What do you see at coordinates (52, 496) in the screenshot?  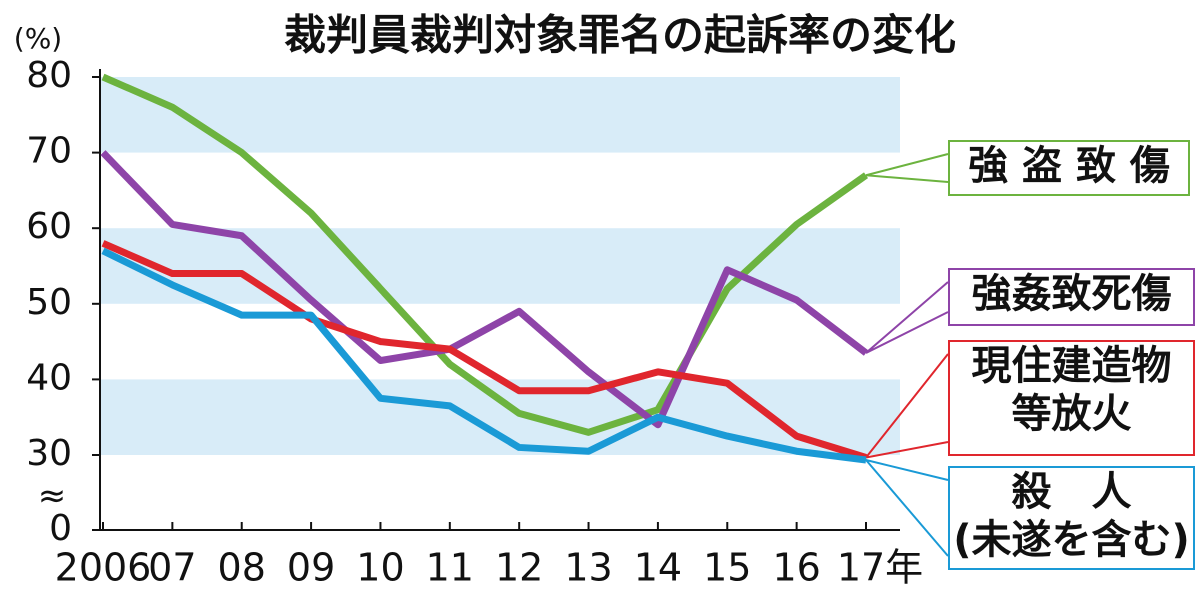 I see `axis-break: ≈` at bounding box center [52, 496].